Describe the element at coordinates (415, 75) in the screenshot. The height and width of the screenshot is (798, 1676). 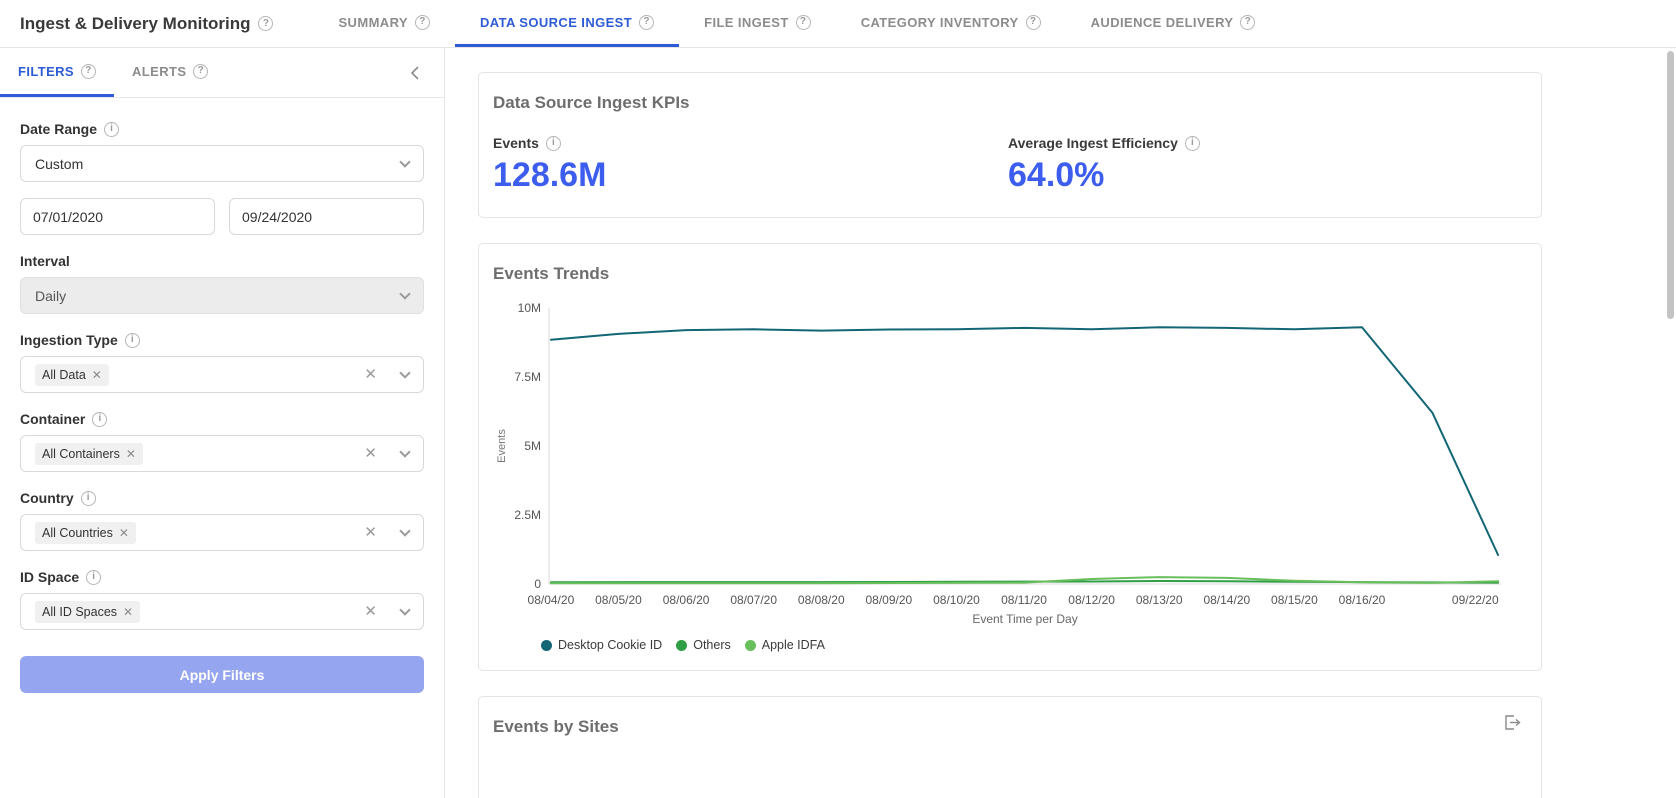
I see `collapse-sidebar-icon` at that location.